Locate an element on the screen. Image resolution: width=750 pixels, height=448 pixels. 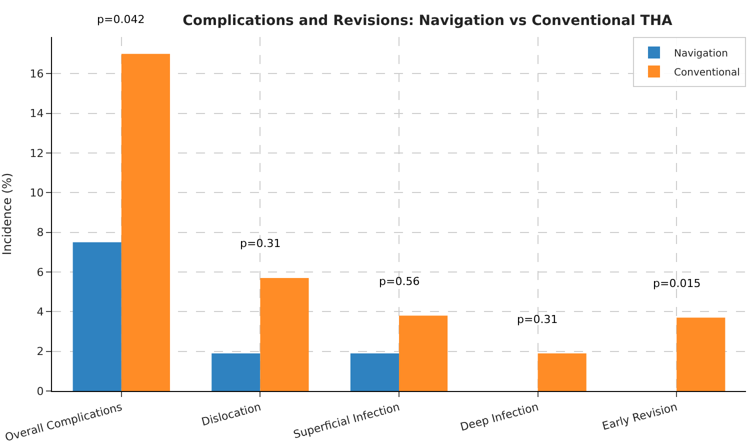
y-tick-label: 14 is located at coordinates (37, 113).